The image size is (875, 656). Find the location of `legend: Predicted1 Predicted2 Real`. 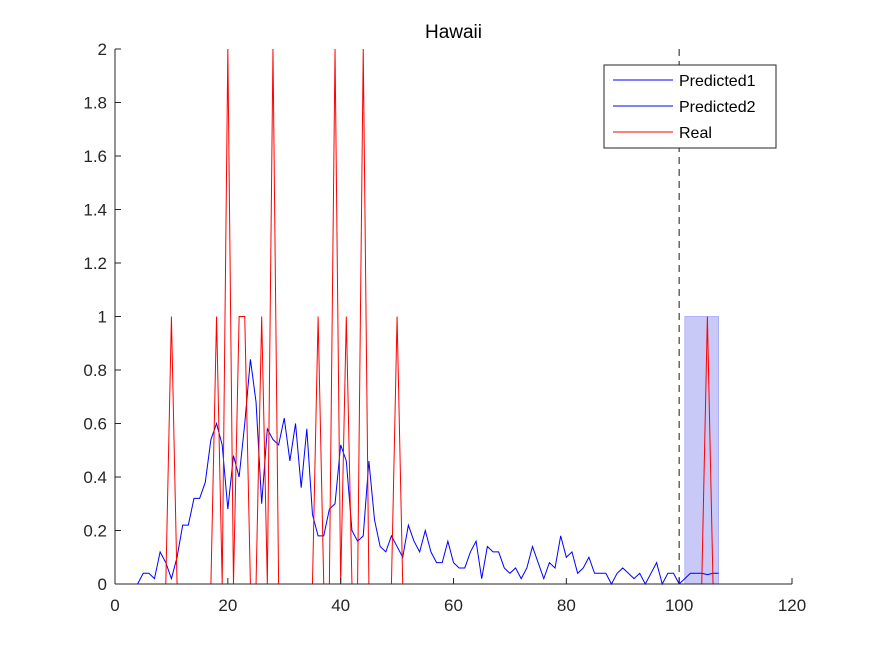

legend: Predicted1 Predicted2 Real is located at coordinates (690, 106).